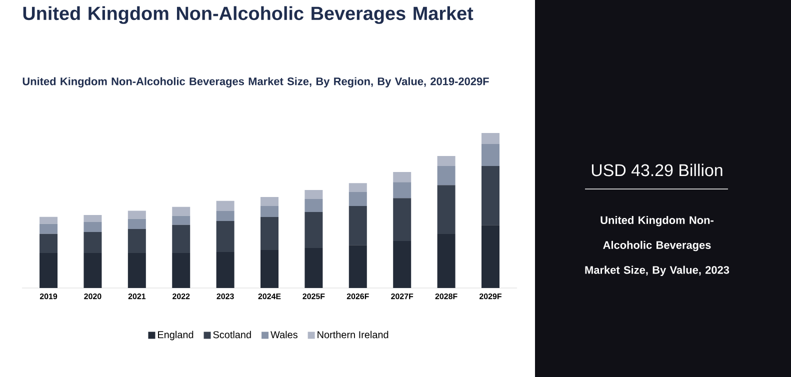 Image resolution: width=791 pixels, height=377 pixels. I want to click on legend-label: England, so click(176, 335).